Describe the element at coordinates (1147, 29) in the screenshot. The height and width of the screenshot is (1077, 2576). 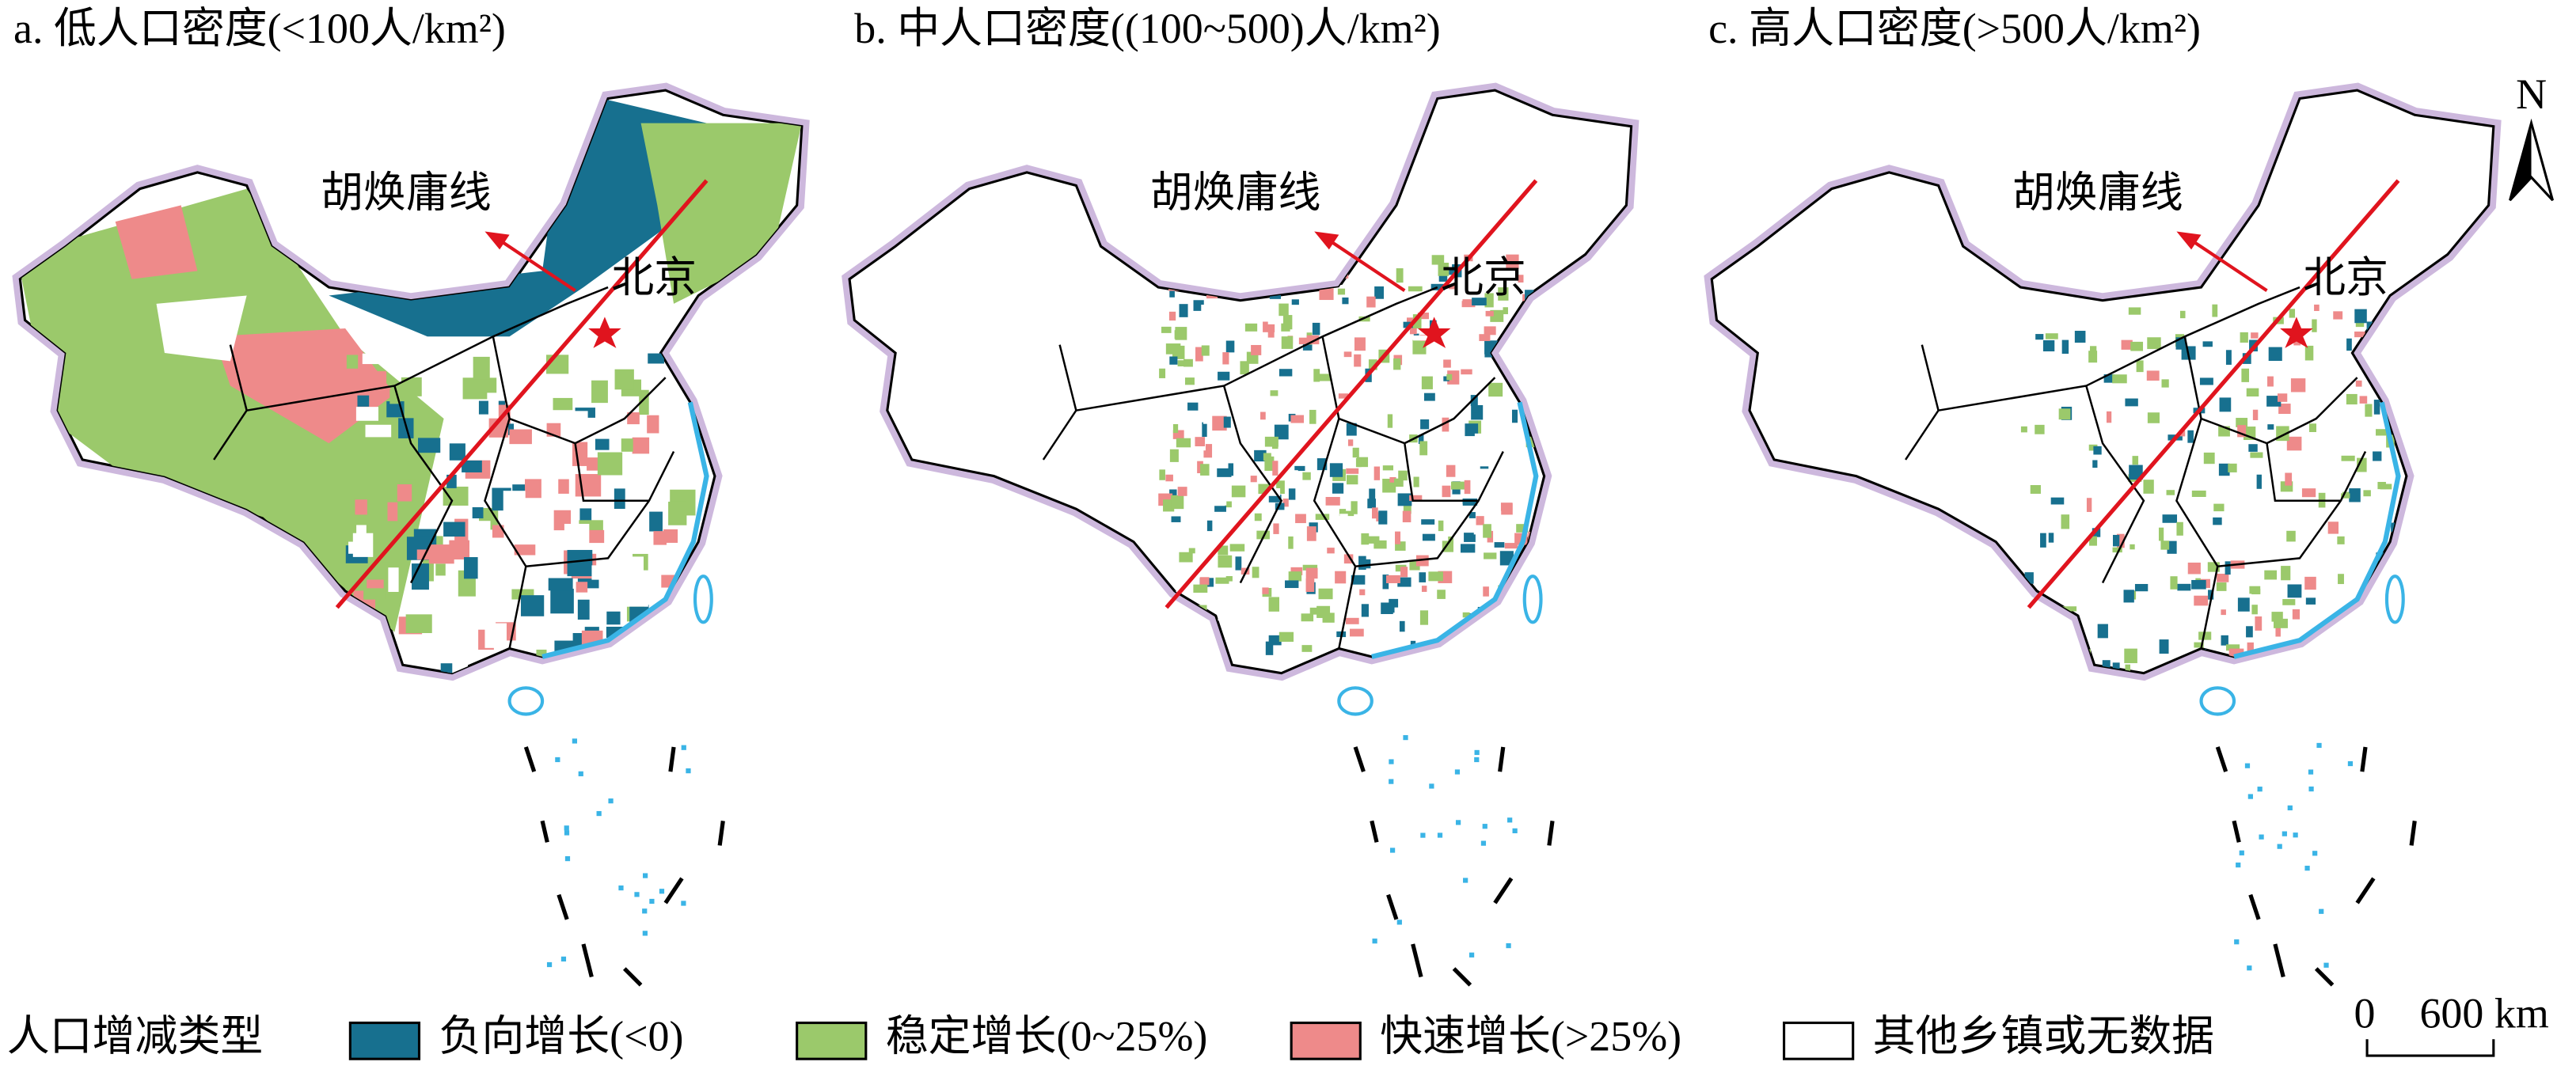
I see `panel-title: b. 中人口密度((100~500)人/km²)` at that location.